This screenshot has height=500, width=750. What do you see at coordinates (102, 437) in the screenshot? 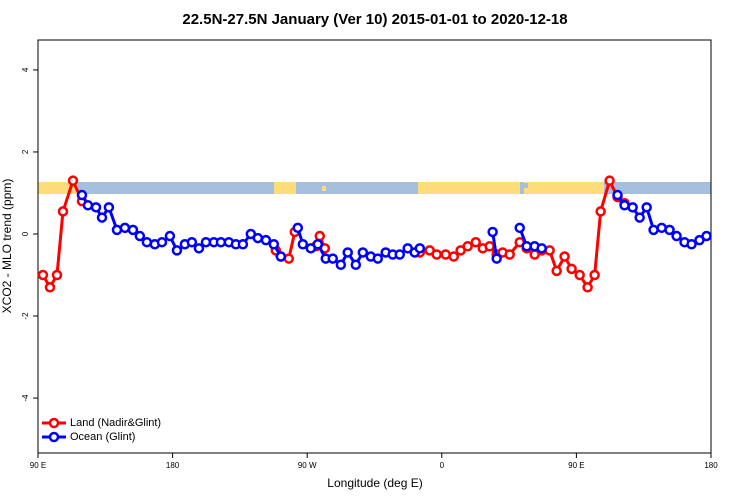
I see `legend-label: Ocean (Glint)` at bounding box center [102, 437].